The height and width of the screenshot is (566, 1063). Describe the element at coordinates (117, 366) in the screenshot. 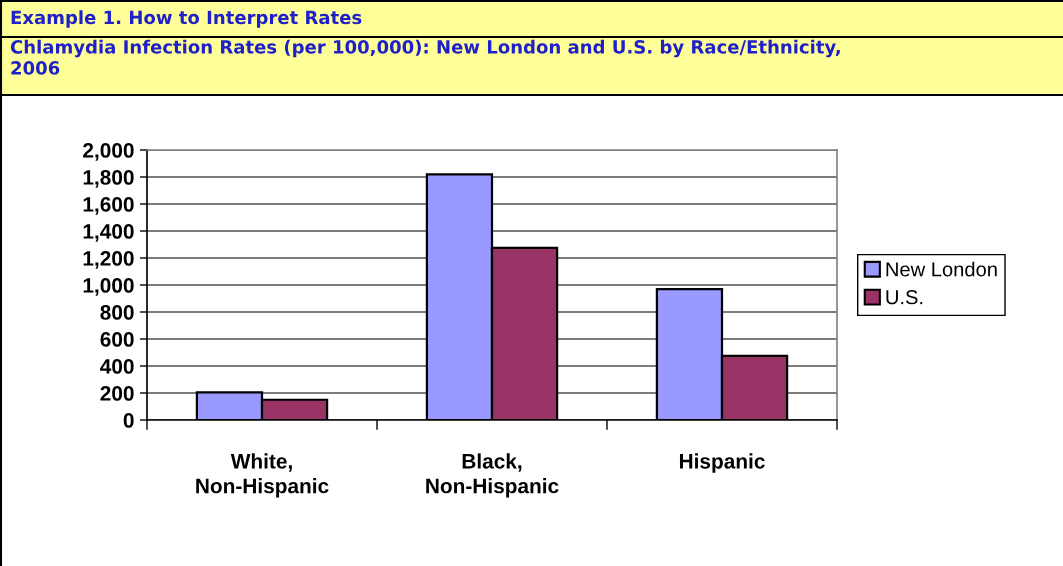

I see `y-tick-label: 400` at that location.